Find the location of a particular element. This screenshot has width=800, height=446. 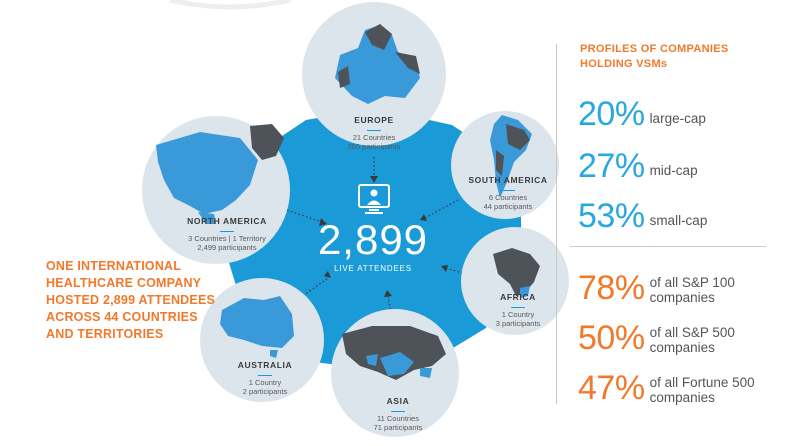

europe-divider is located at coordinates (374, 130).